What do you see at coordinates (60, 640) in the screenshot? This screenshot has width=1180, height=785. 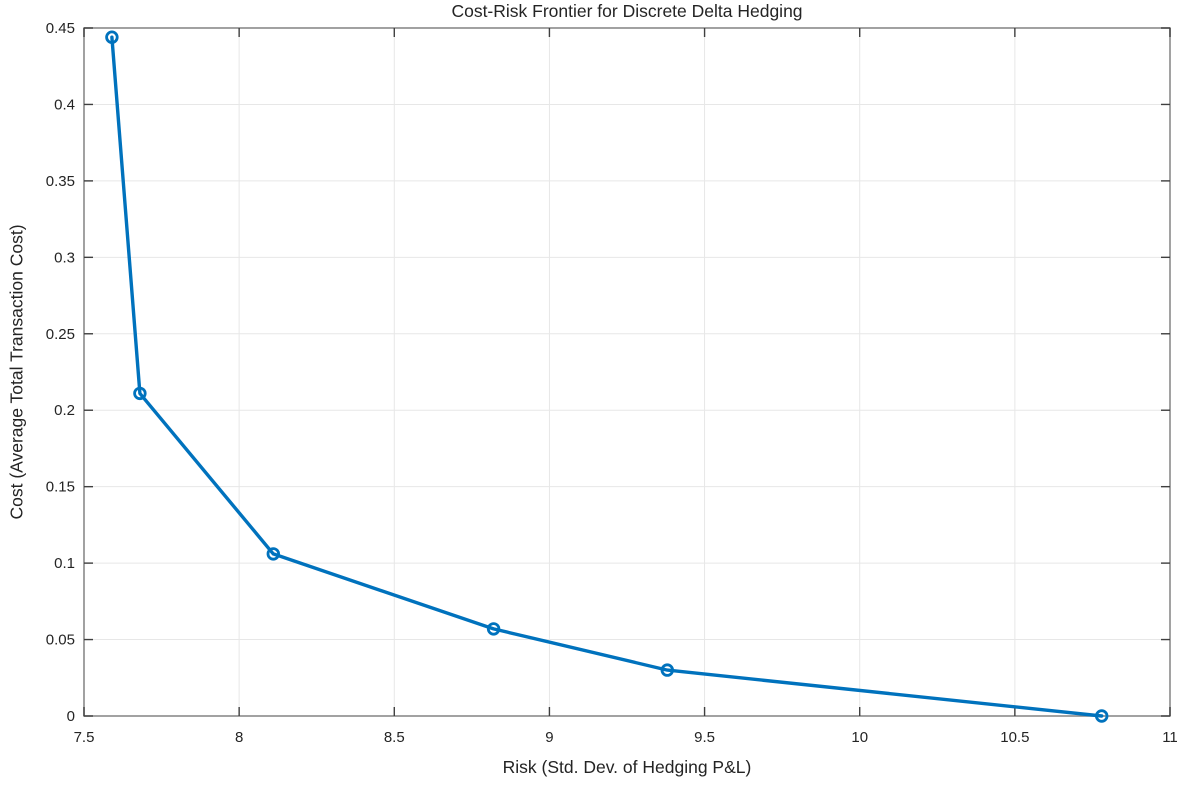 I see `y-tick-label: 0.05` at bounding box center [60, 640].